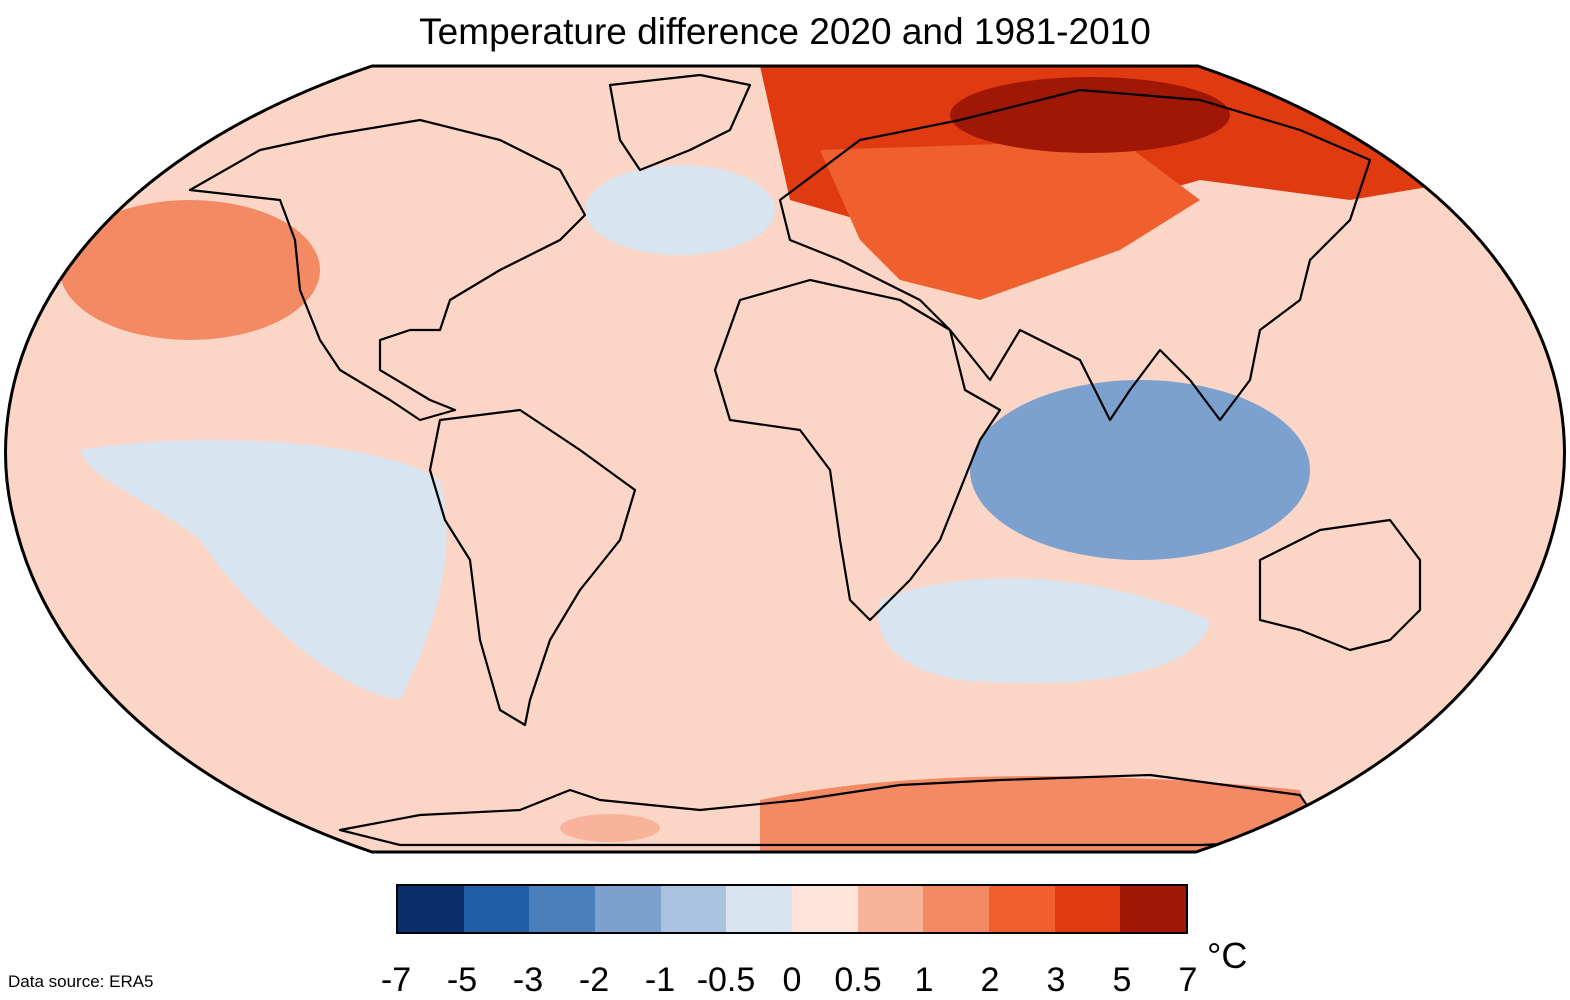 The width and height of the screenshot is (1570, 1000). I want to click on unit-label: °C, so click(1227, 955).